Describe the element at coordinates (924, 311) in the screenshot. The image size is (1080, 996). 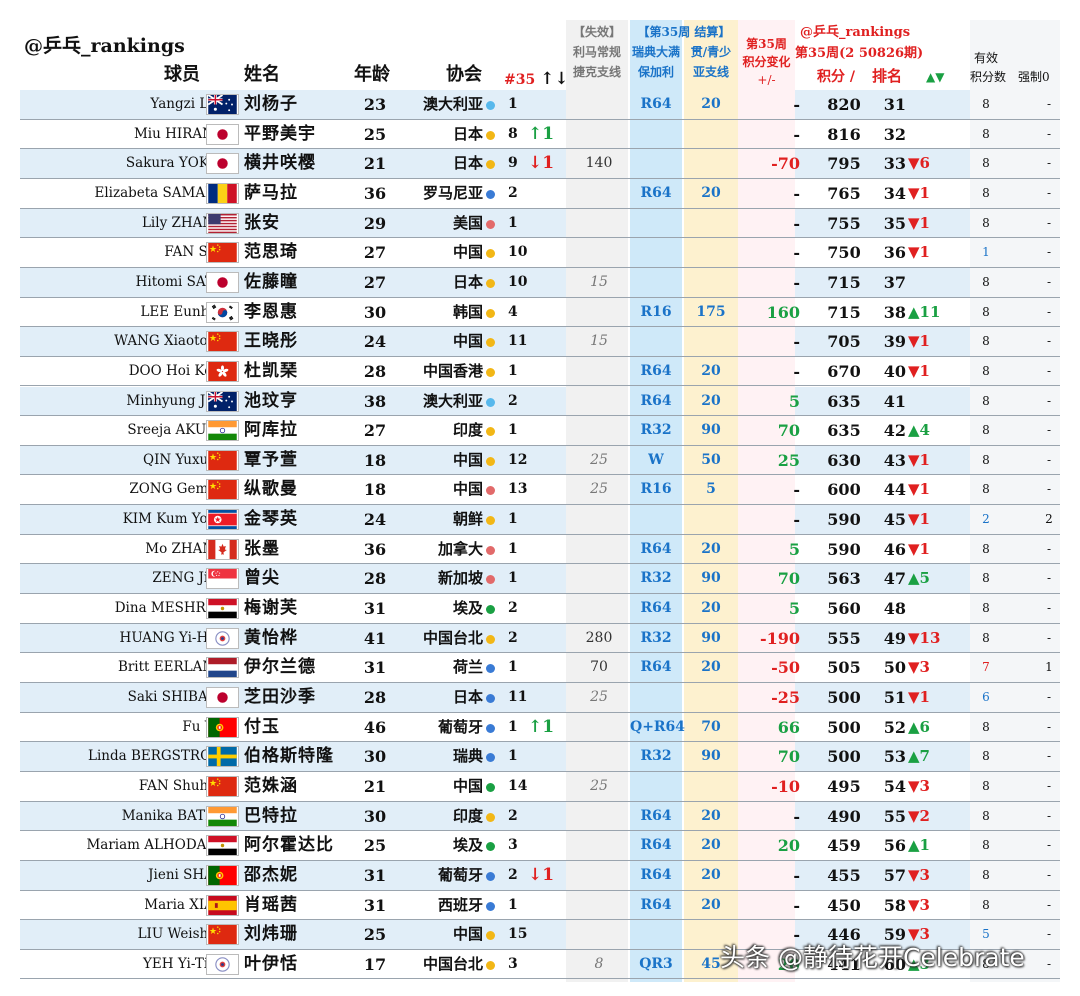
I see `ranking-movement: ▲11` at that location.